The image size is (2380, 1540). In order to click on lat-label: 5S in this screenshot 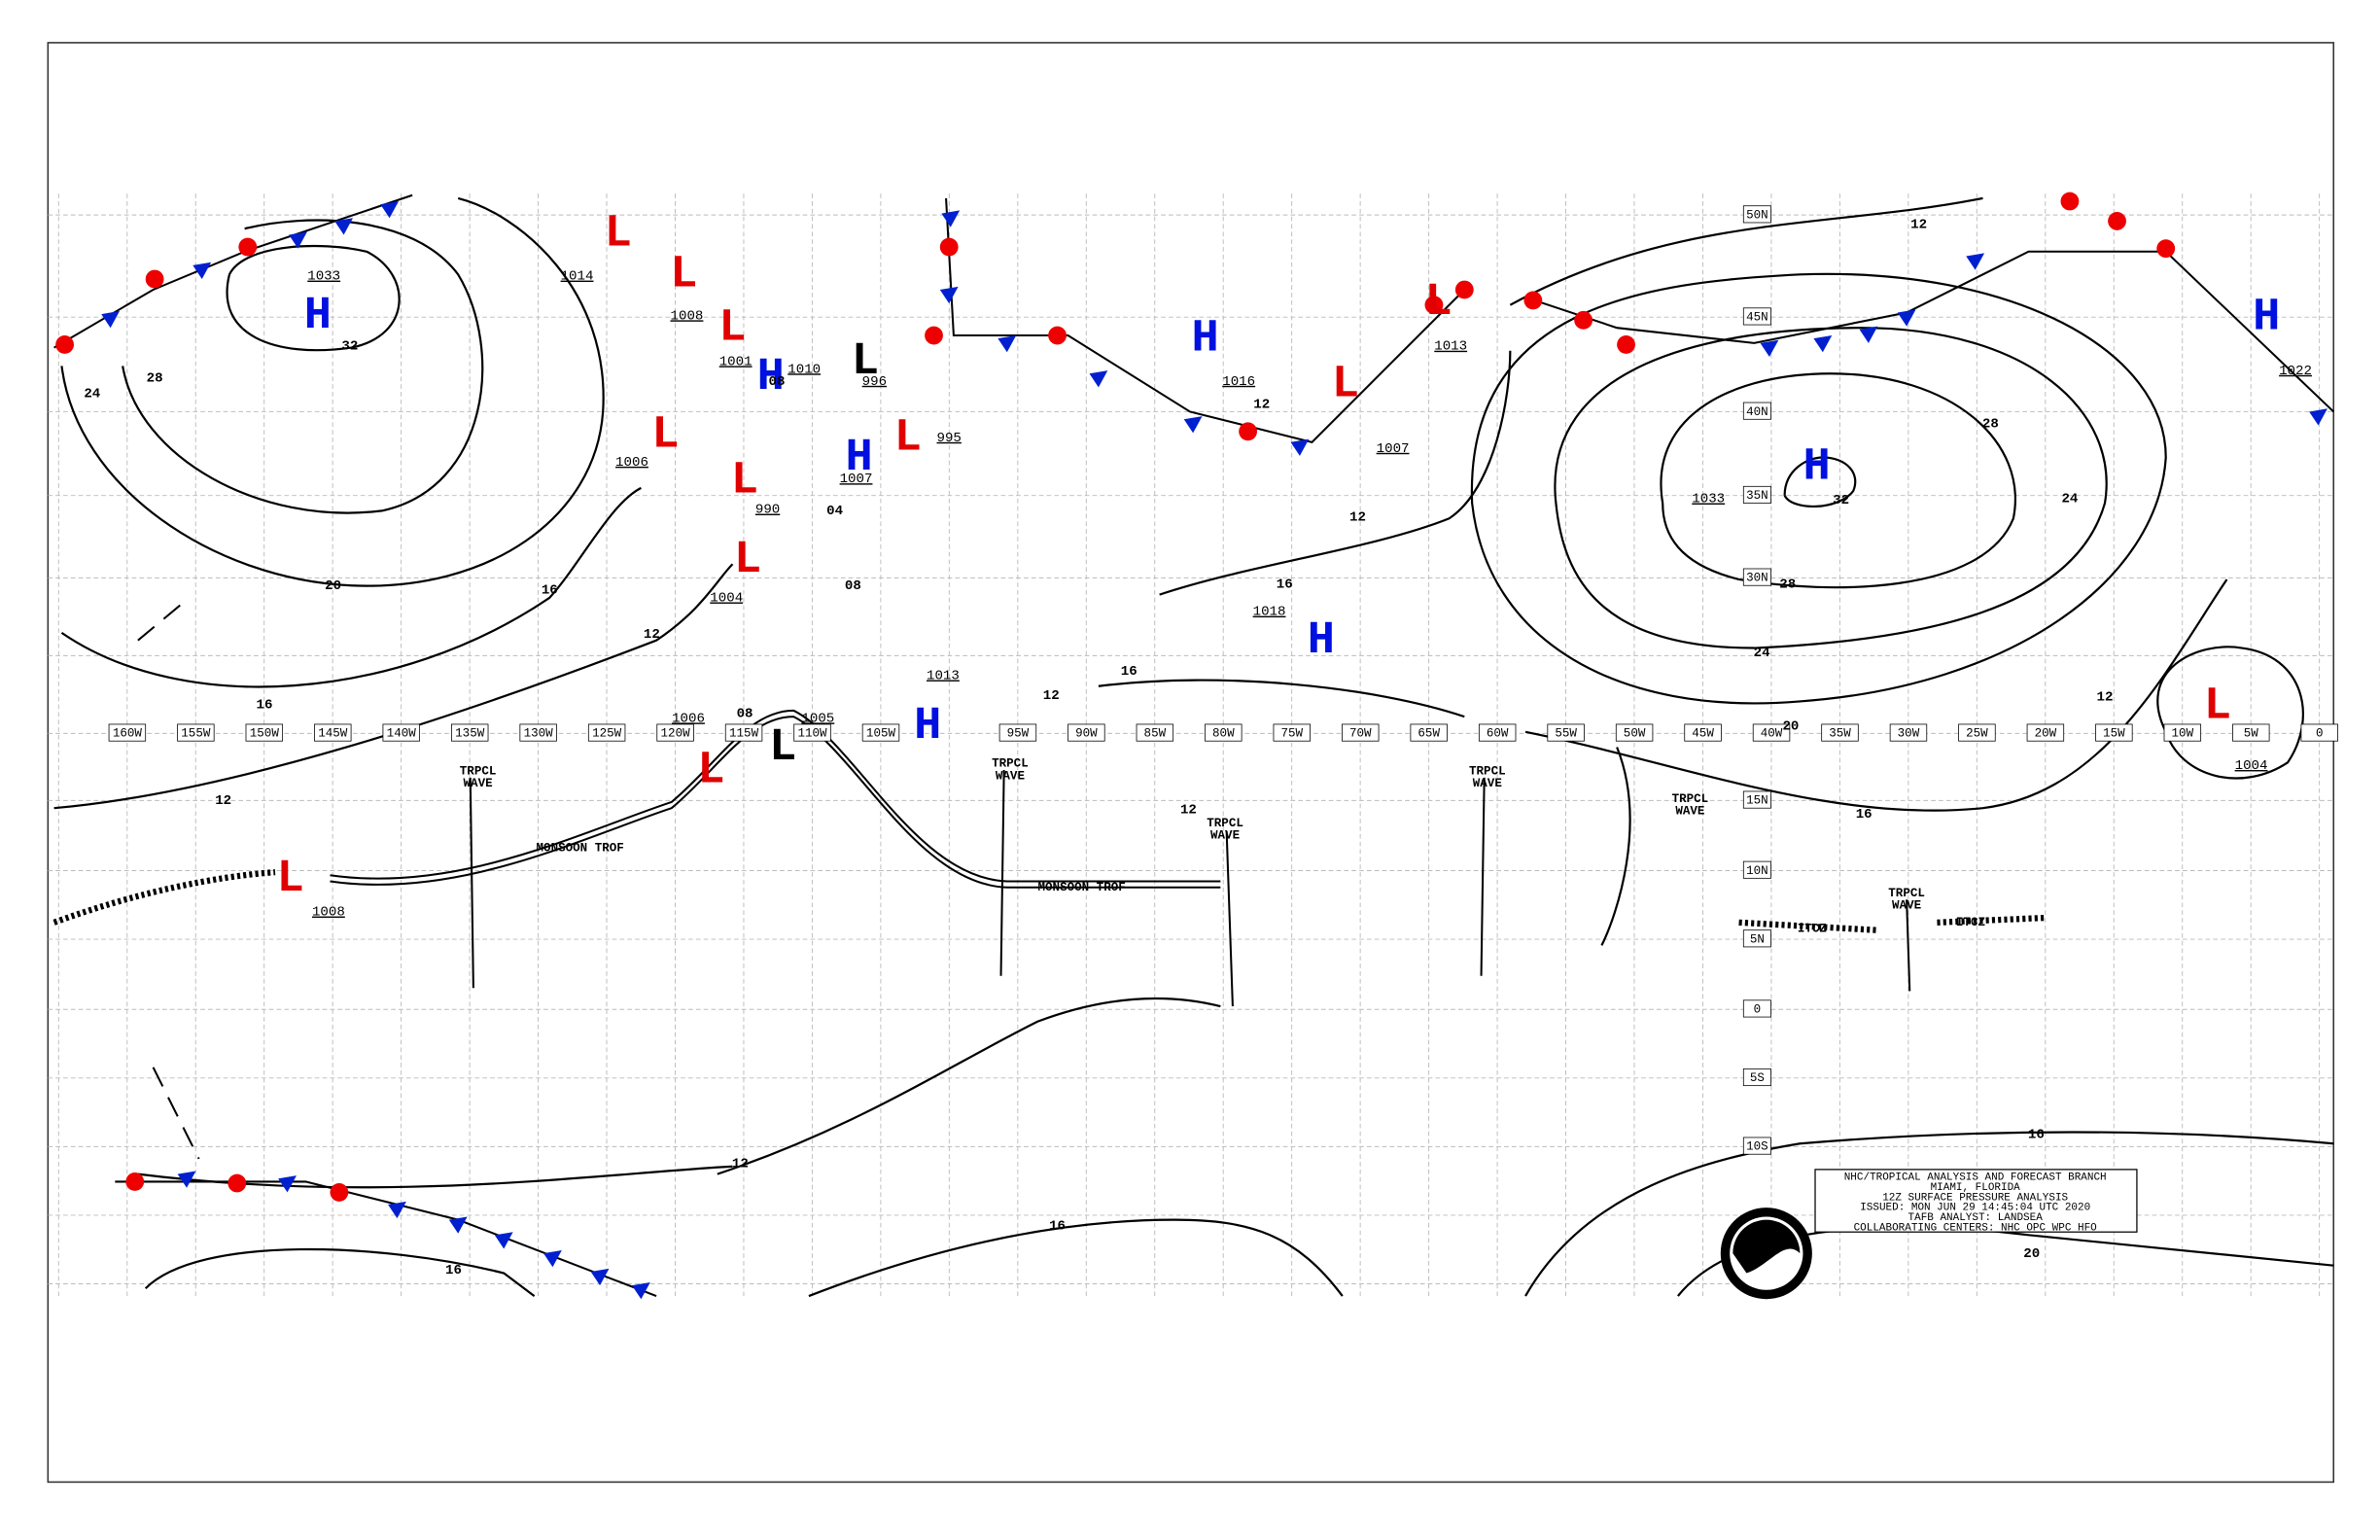, I will do `click(1757, 1078)`.